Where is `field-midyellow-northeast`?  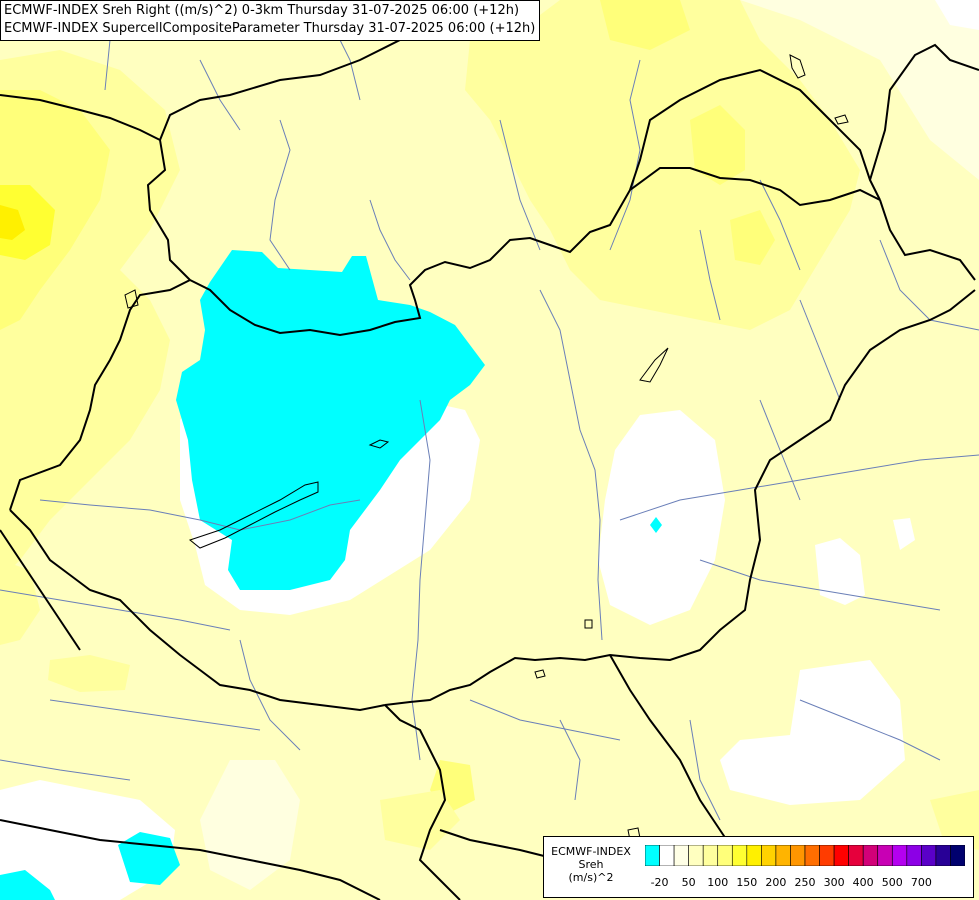 field-midyellow-northeast is located at coordinates (717, 145).